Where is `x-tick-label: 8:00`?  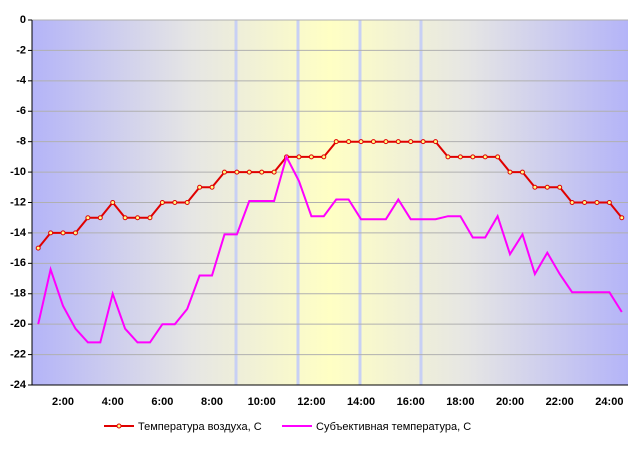
x-tick-label: 8:00 is located at coordinates (212, 402).